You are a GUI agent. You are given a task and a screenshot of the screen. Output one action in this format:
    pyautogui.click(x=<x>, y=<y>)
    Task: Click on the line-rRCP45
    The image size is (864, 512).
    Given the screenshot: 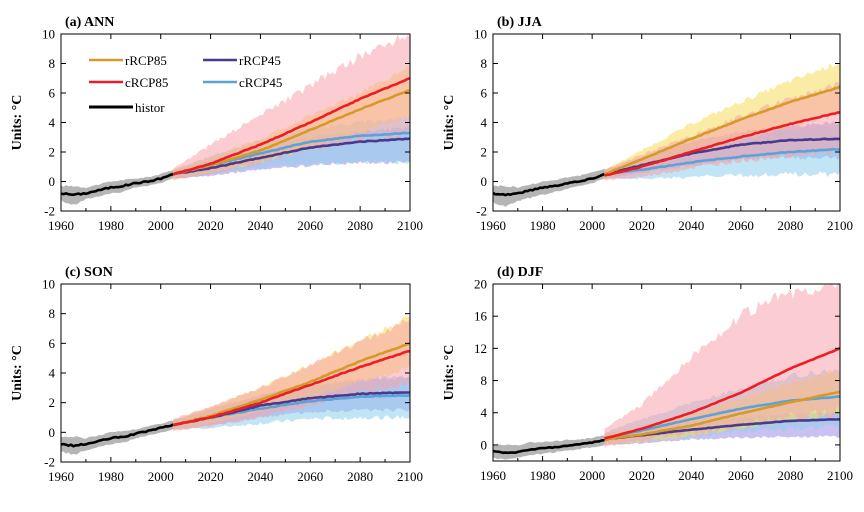 What is the action you would take?
    pyautogui.click(x=291, y=156)
    